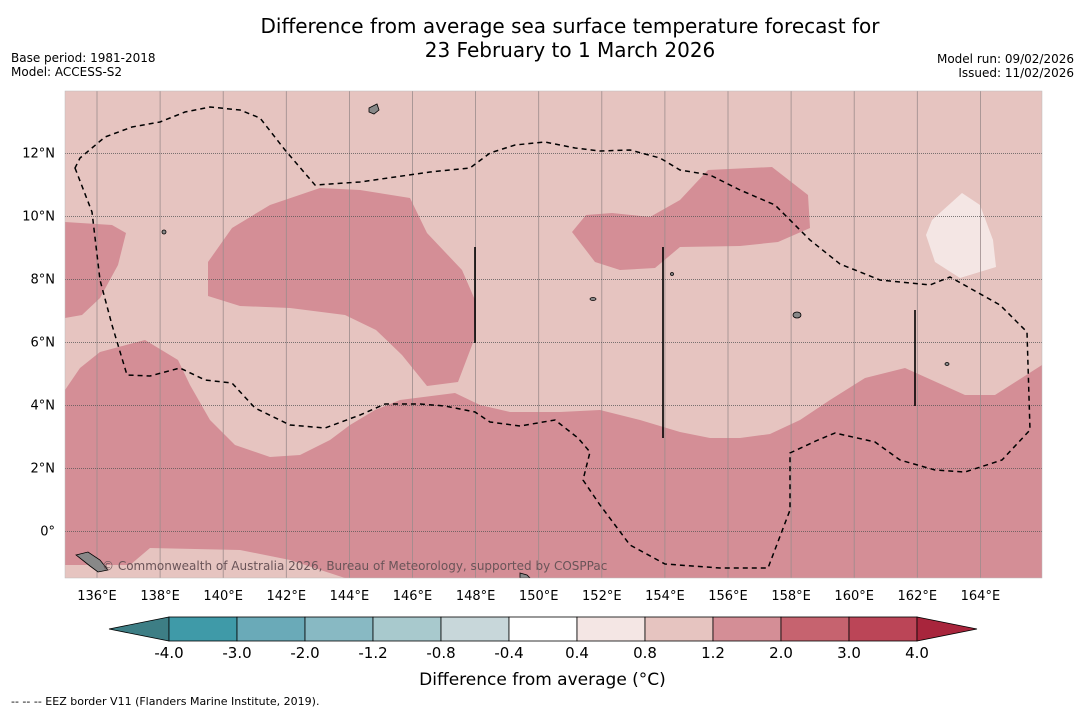 Image resolution: width=1085 pixels, height=713 pixels. Describe the element at coordinates (645, 653) in the screenshot. I see `colorbar-tick-label: 0.8` at that location.